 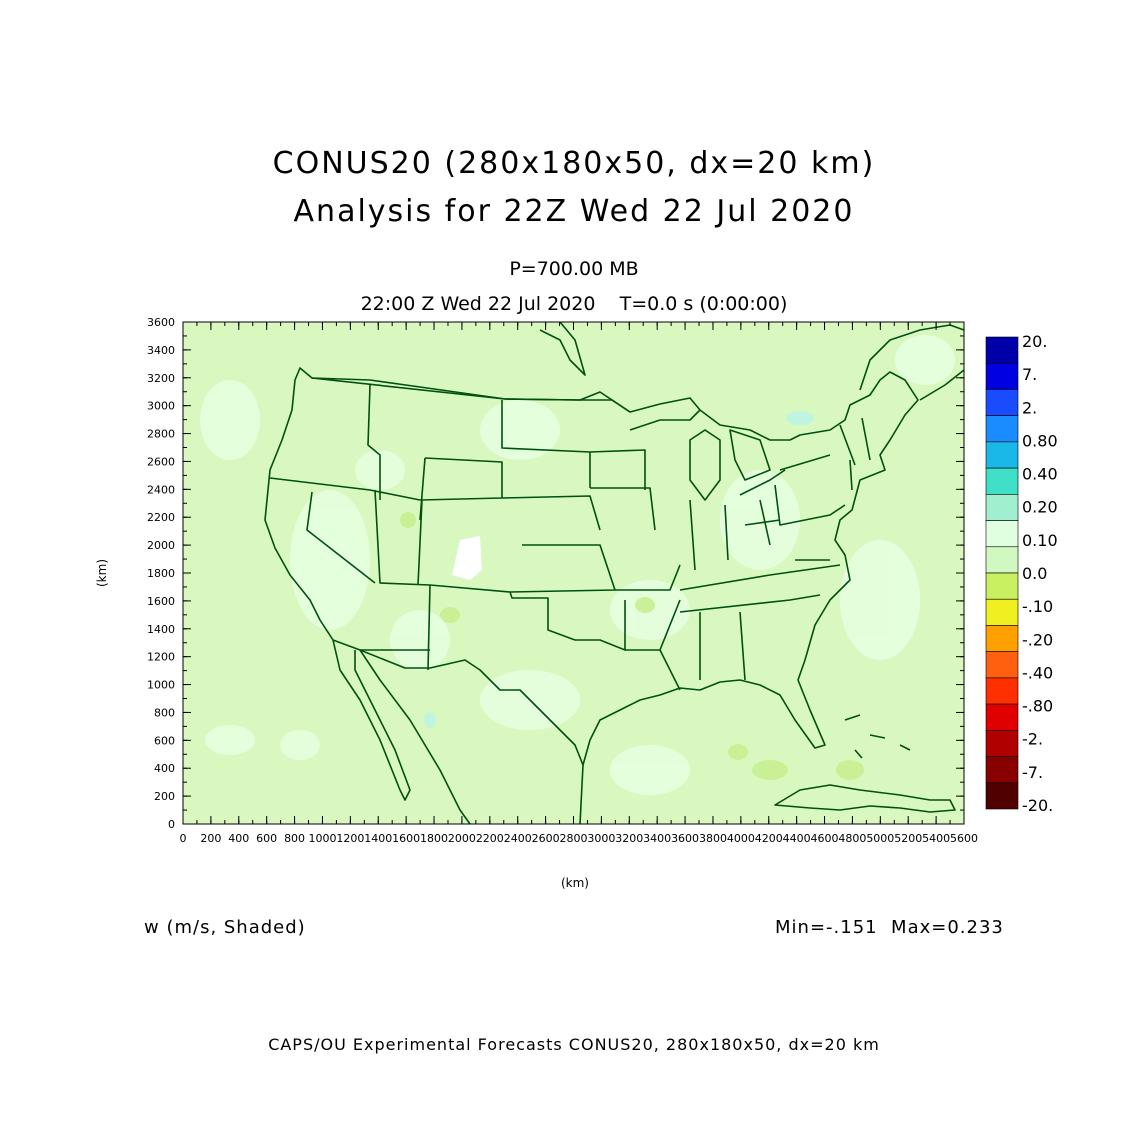 I want to click on legend-label: -.20, so click(x=1037, y=639).